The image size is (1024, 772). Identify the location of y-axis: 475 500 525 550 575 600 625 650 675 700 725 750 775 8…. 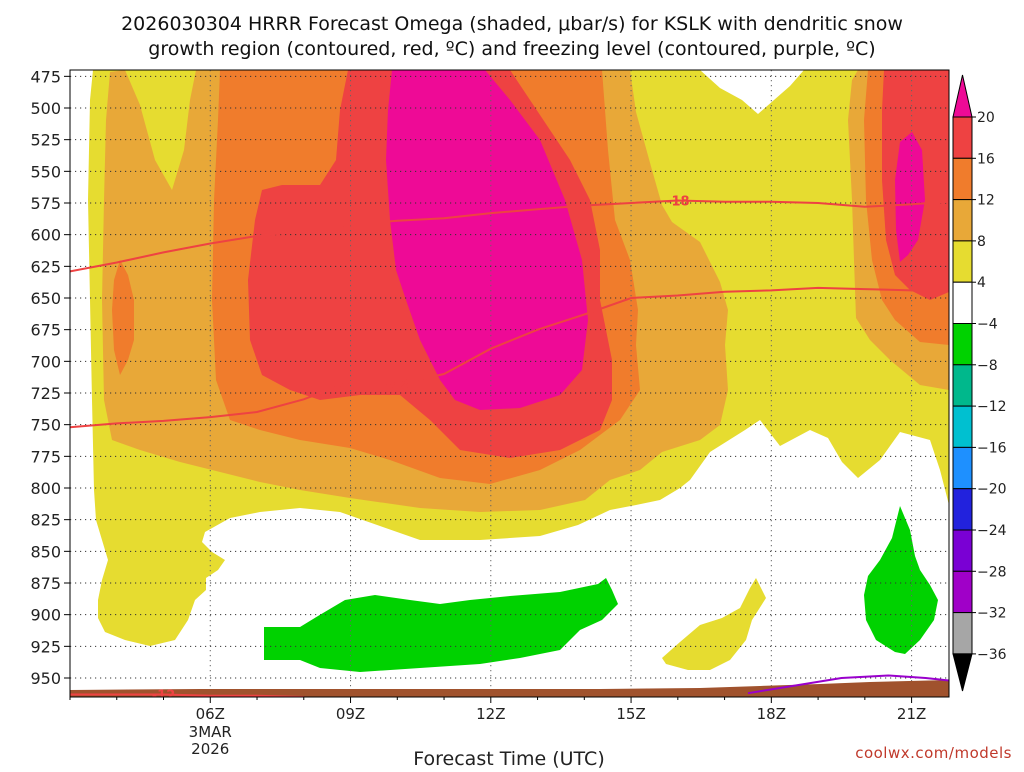
(50, 377).